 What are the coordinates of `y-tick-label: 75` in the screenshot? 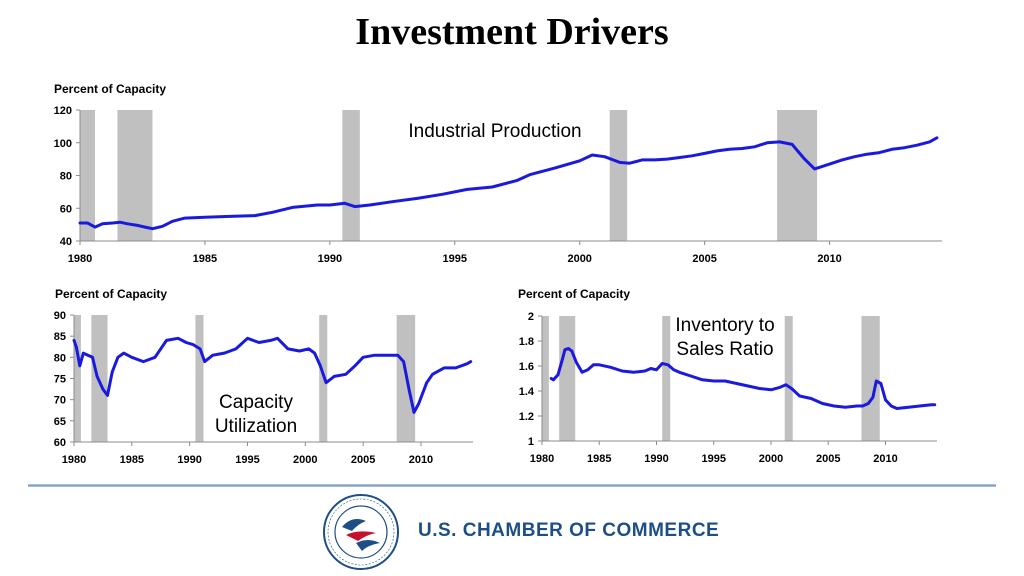 It's located at (60, 380).